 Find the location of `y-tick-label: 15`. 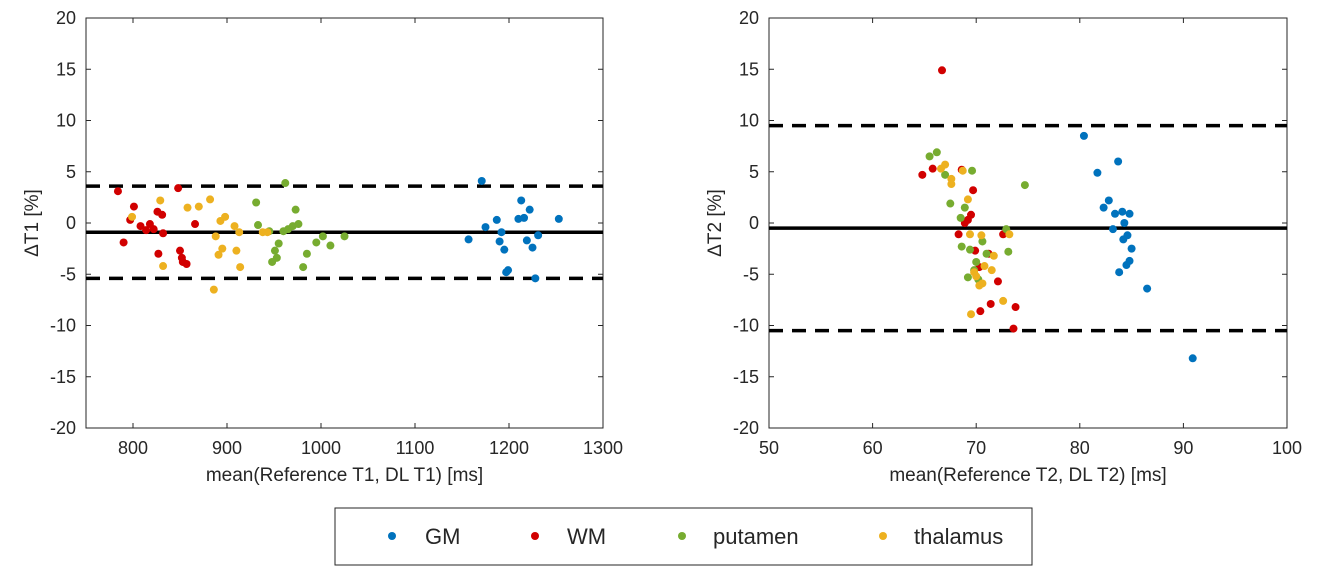

y-tick-label: 15 is located at coordinates (749, 69).